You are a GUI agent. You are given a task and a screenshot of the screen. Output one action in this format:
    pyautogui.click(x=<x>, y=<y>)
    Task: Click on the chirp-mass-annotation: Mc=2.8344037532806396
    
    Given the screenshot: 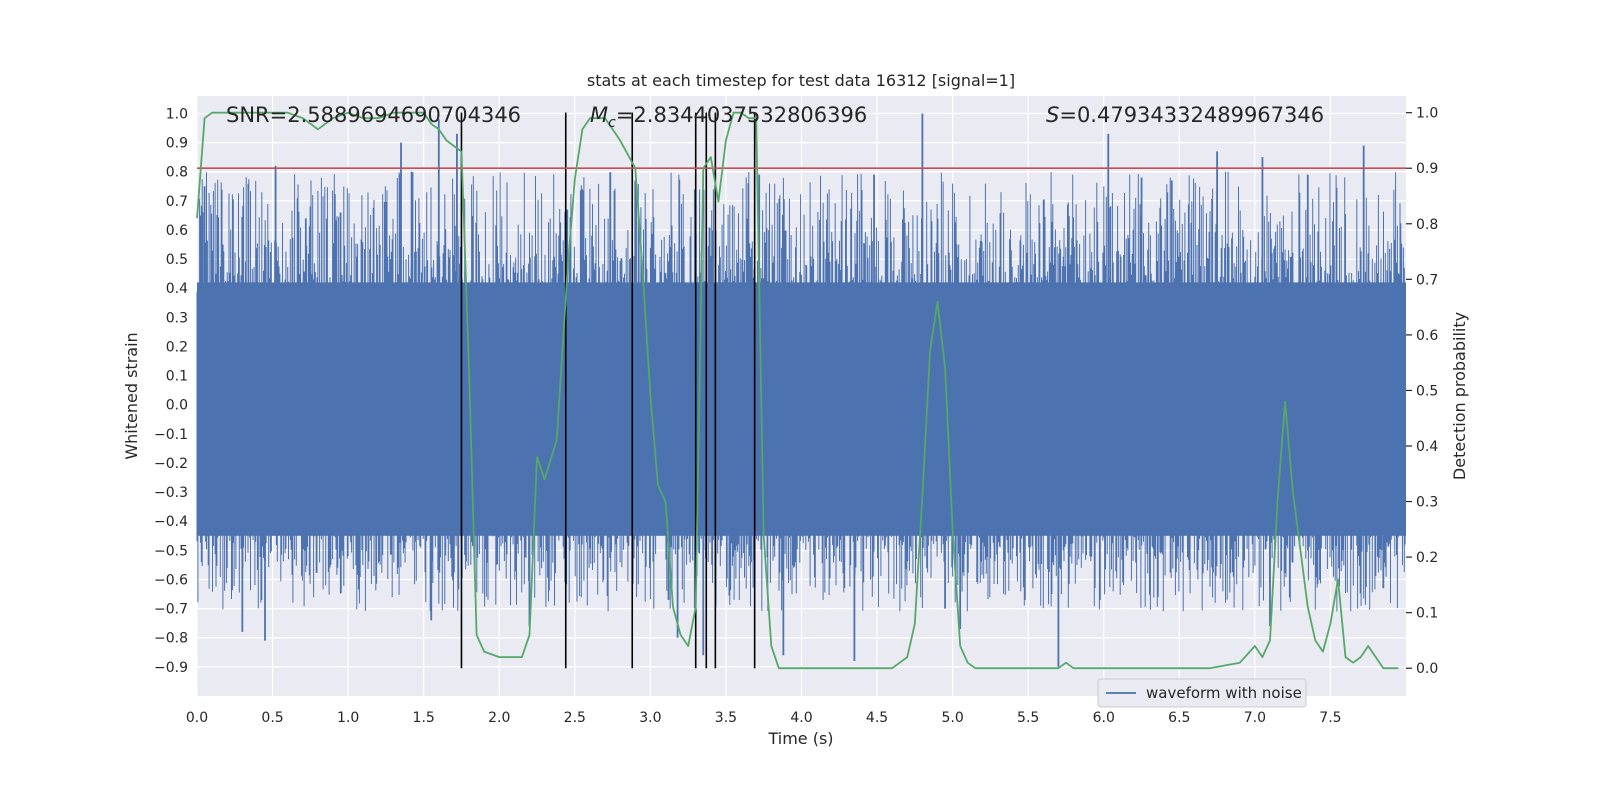 What is the action you would take?
    pyautogui.click(x=728, y=117)
    